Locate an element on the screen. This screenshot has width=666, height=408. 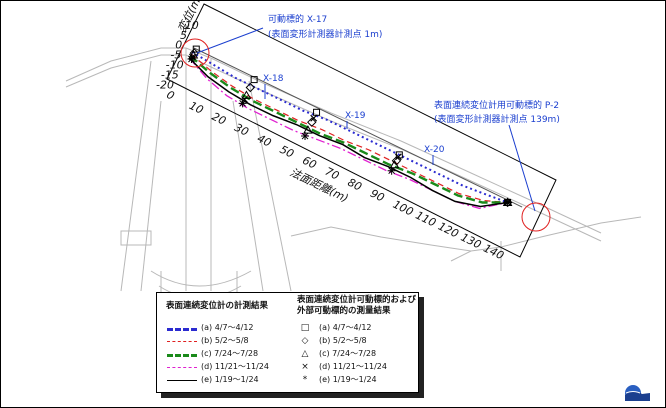
label-x18: X-18 is located at coordinates (273, 79).